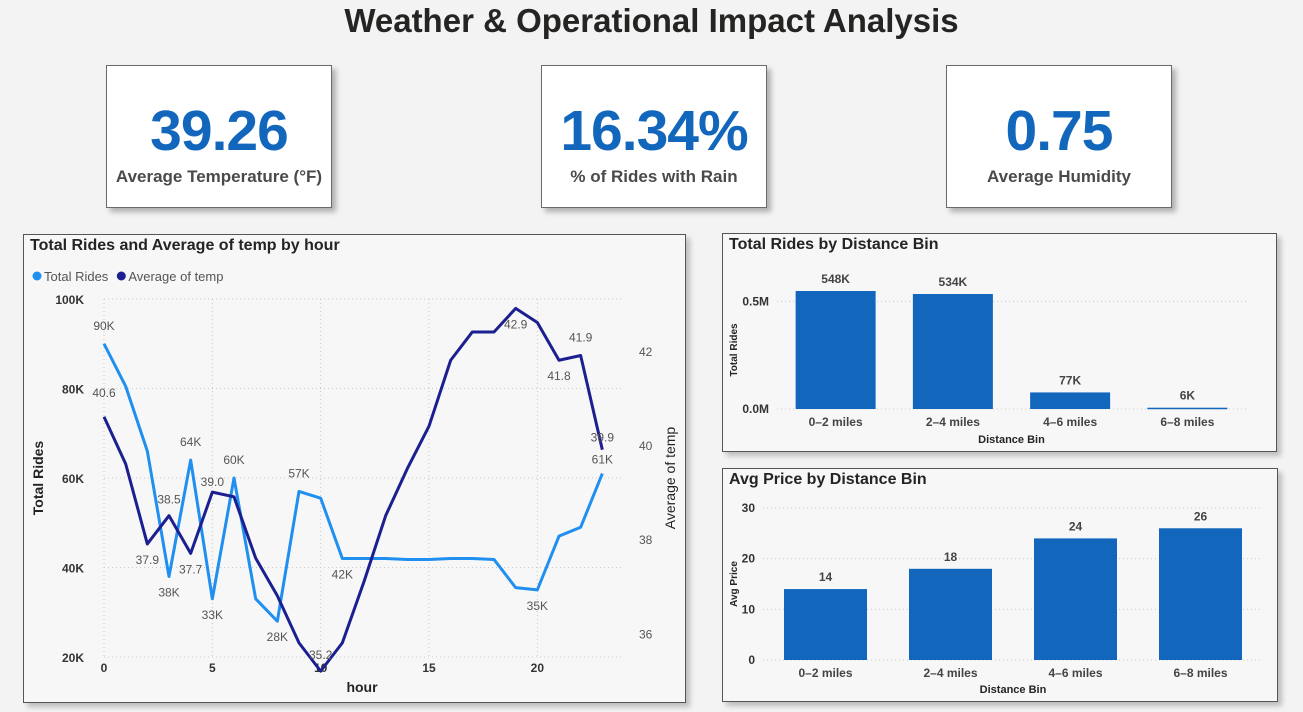 Image resolution: width=1303 pixels, height=712 pixels. Describe the element at coordinates (646, 634) in the screenshot. I see `y2-tick-label: 36` at that location.